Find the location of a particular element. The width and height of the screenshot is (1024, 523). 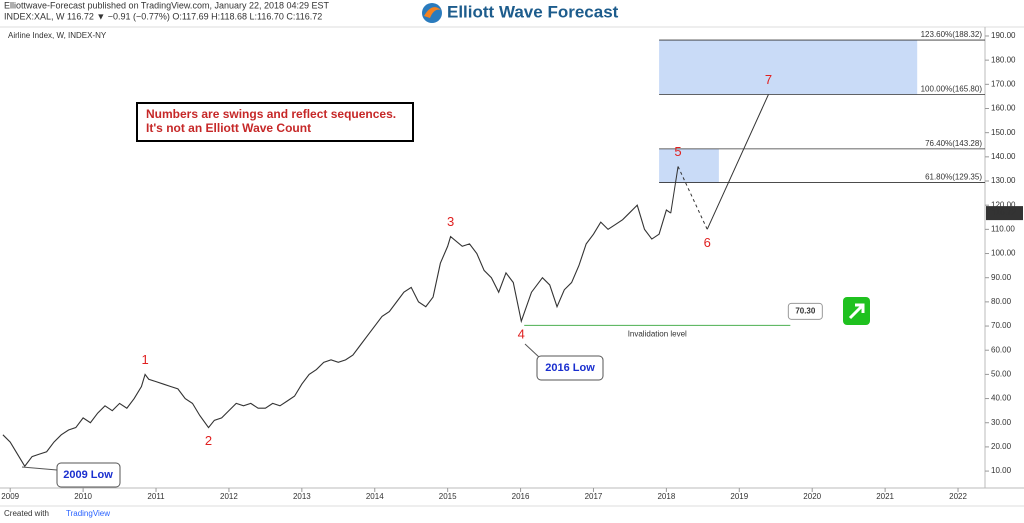

y-tick-label: 70.00 is located at coordinates (1001, 325).